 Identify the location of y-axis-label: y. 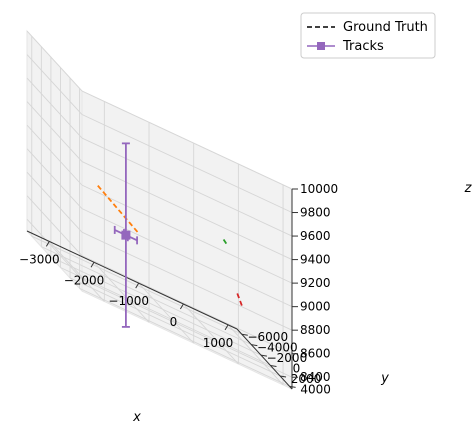
(384, 378).